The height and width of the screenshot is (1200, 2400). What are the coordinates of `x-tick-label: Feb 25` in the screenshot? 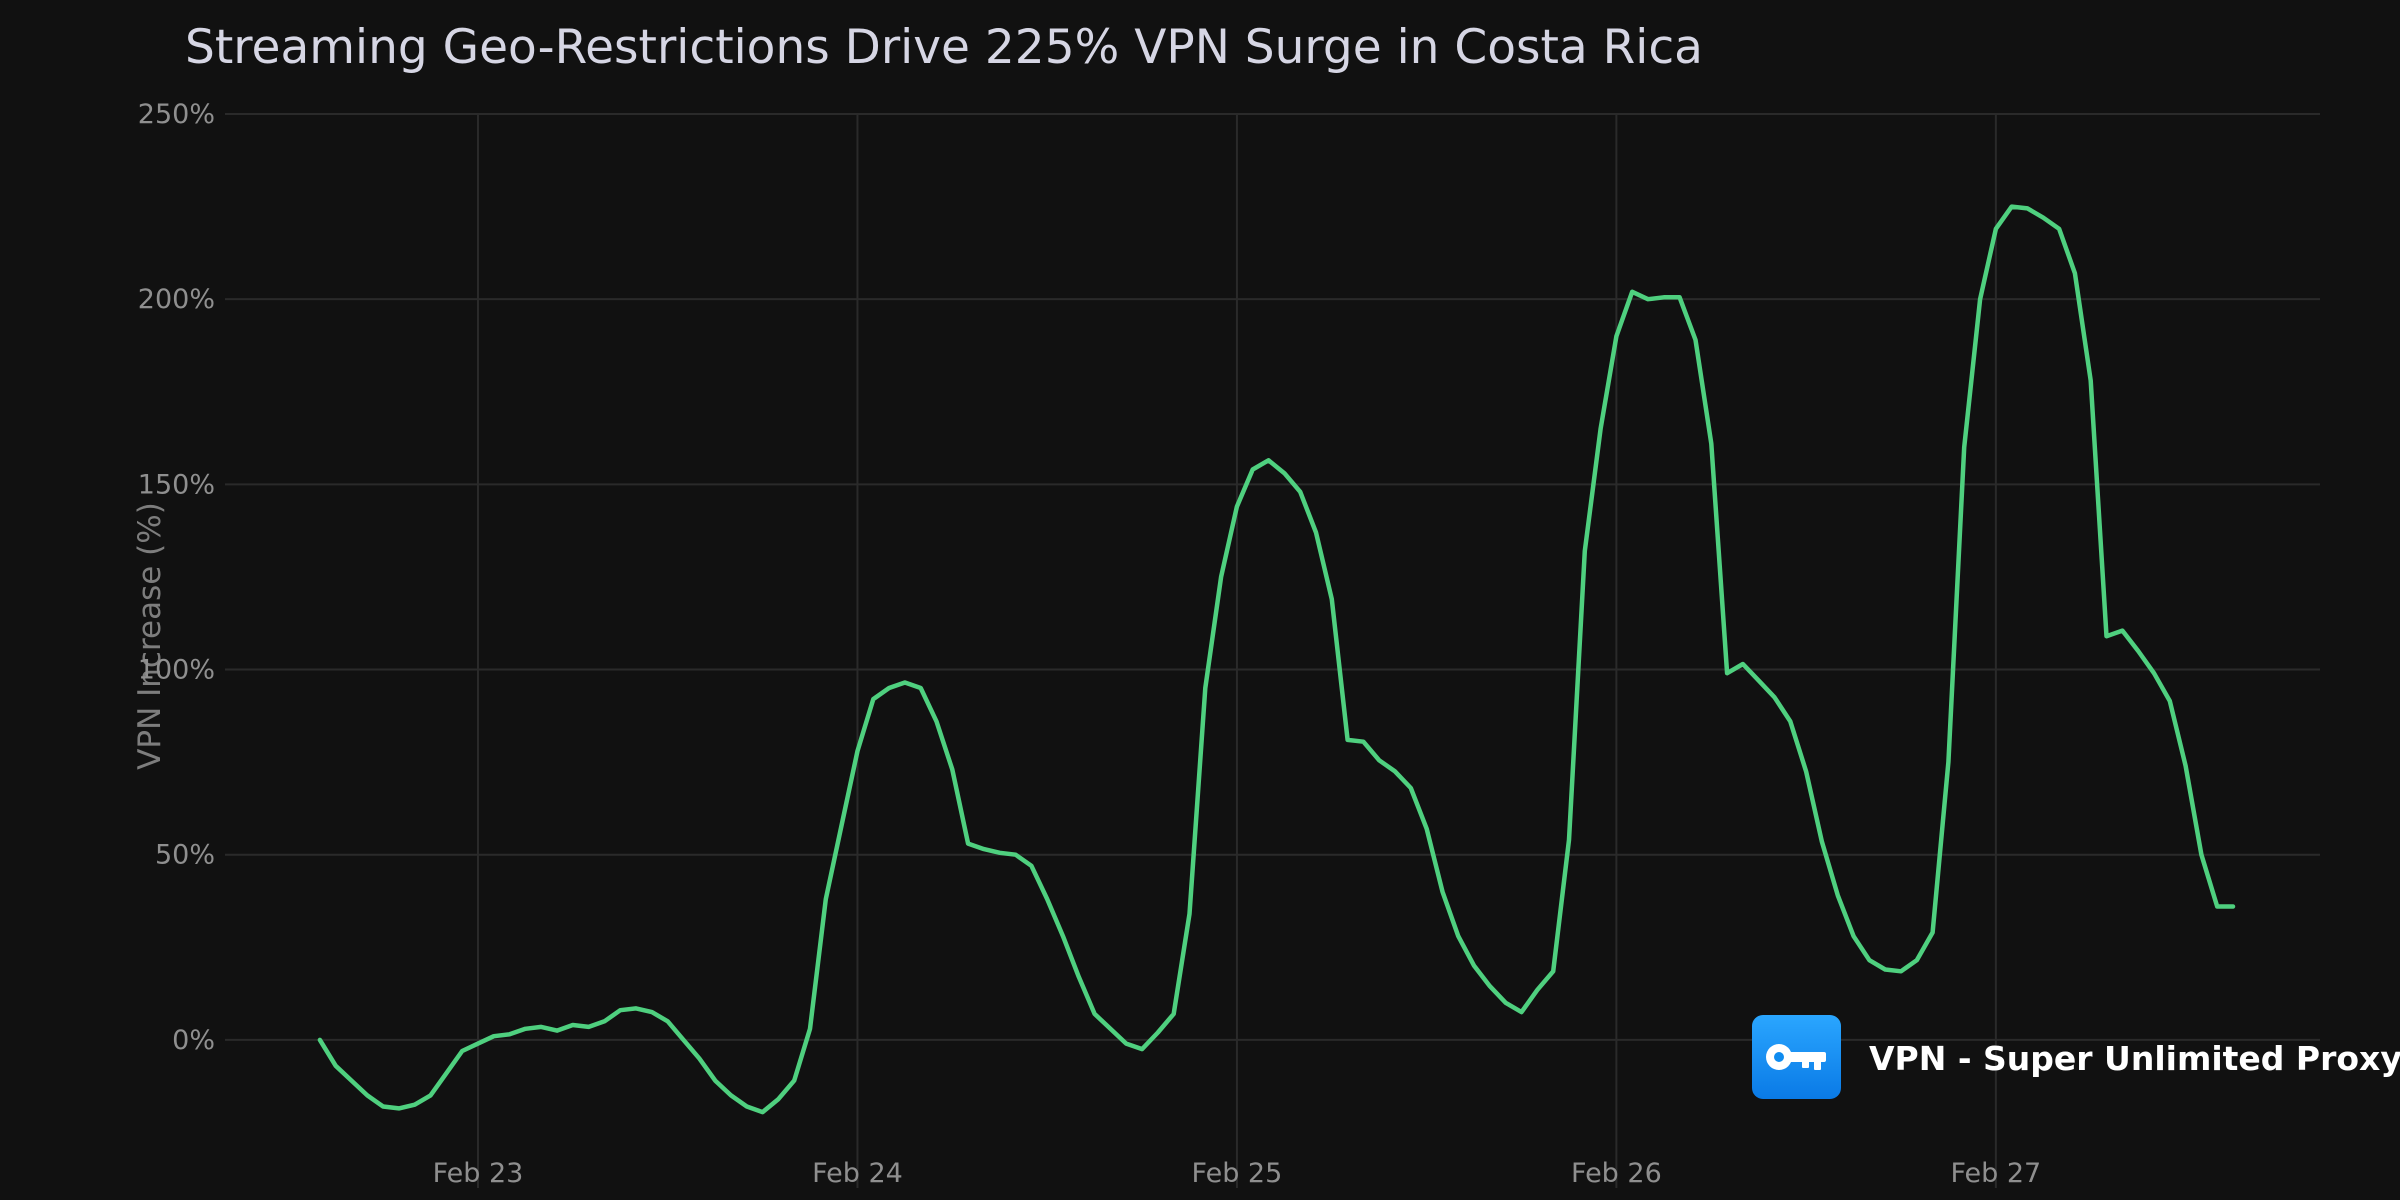 It's located at (1237, 1173).